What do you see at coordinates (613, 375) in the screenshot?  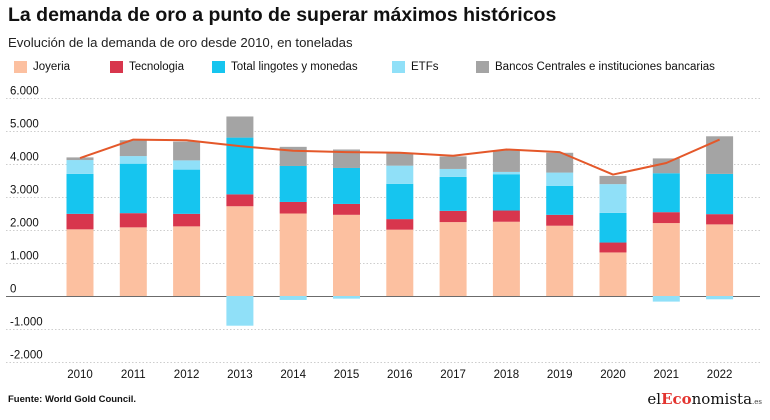 I see `x-tick-label: 2020` at bounding box center [613, 375].